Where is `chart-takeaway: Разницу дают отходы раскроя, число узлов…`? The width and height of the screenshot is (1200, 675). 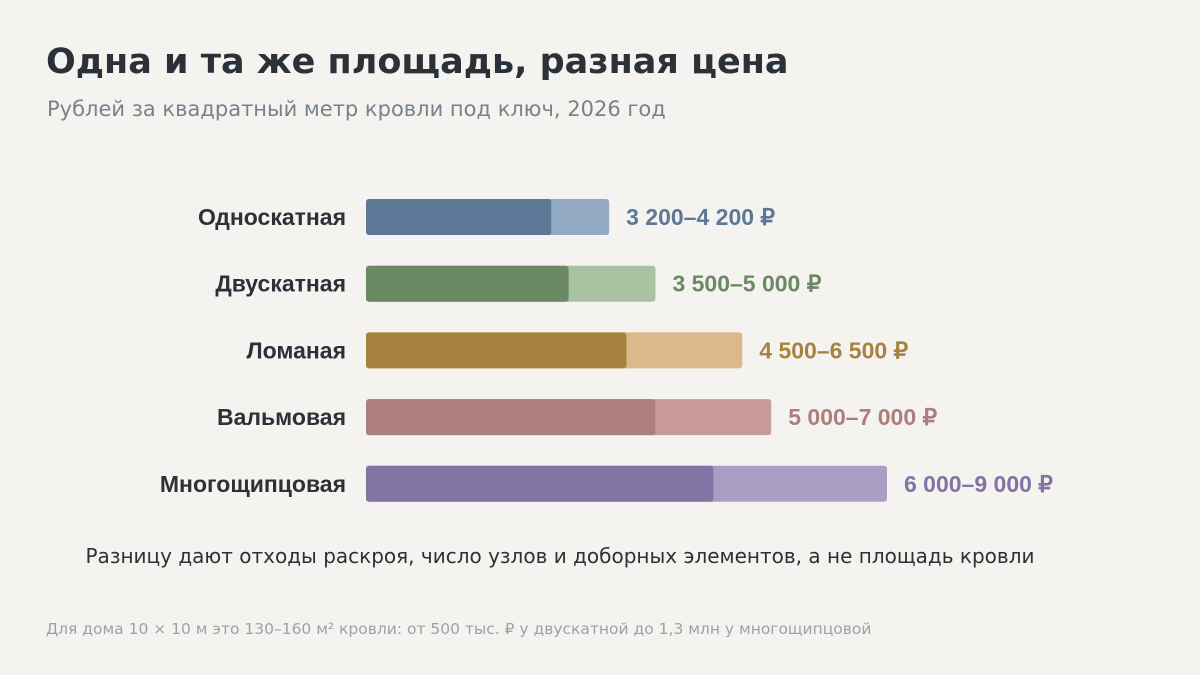 chart-takeaway: Разницу дают отходы раскроя, число узлов… is located at coordinates (560, 556).